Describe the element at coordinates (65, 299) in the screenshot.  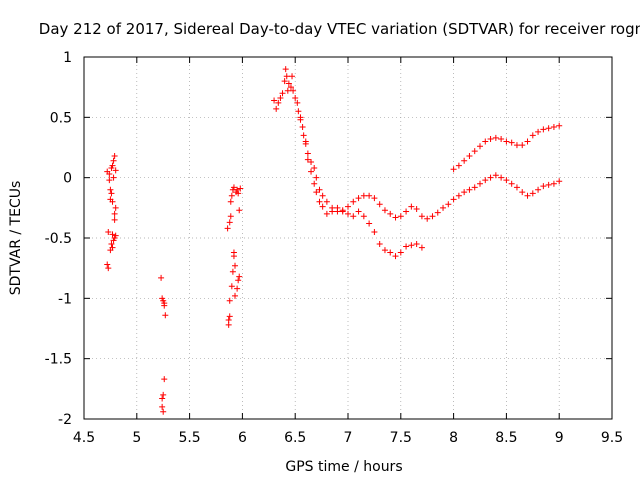
I see `y-tick-label: -1` at that location.